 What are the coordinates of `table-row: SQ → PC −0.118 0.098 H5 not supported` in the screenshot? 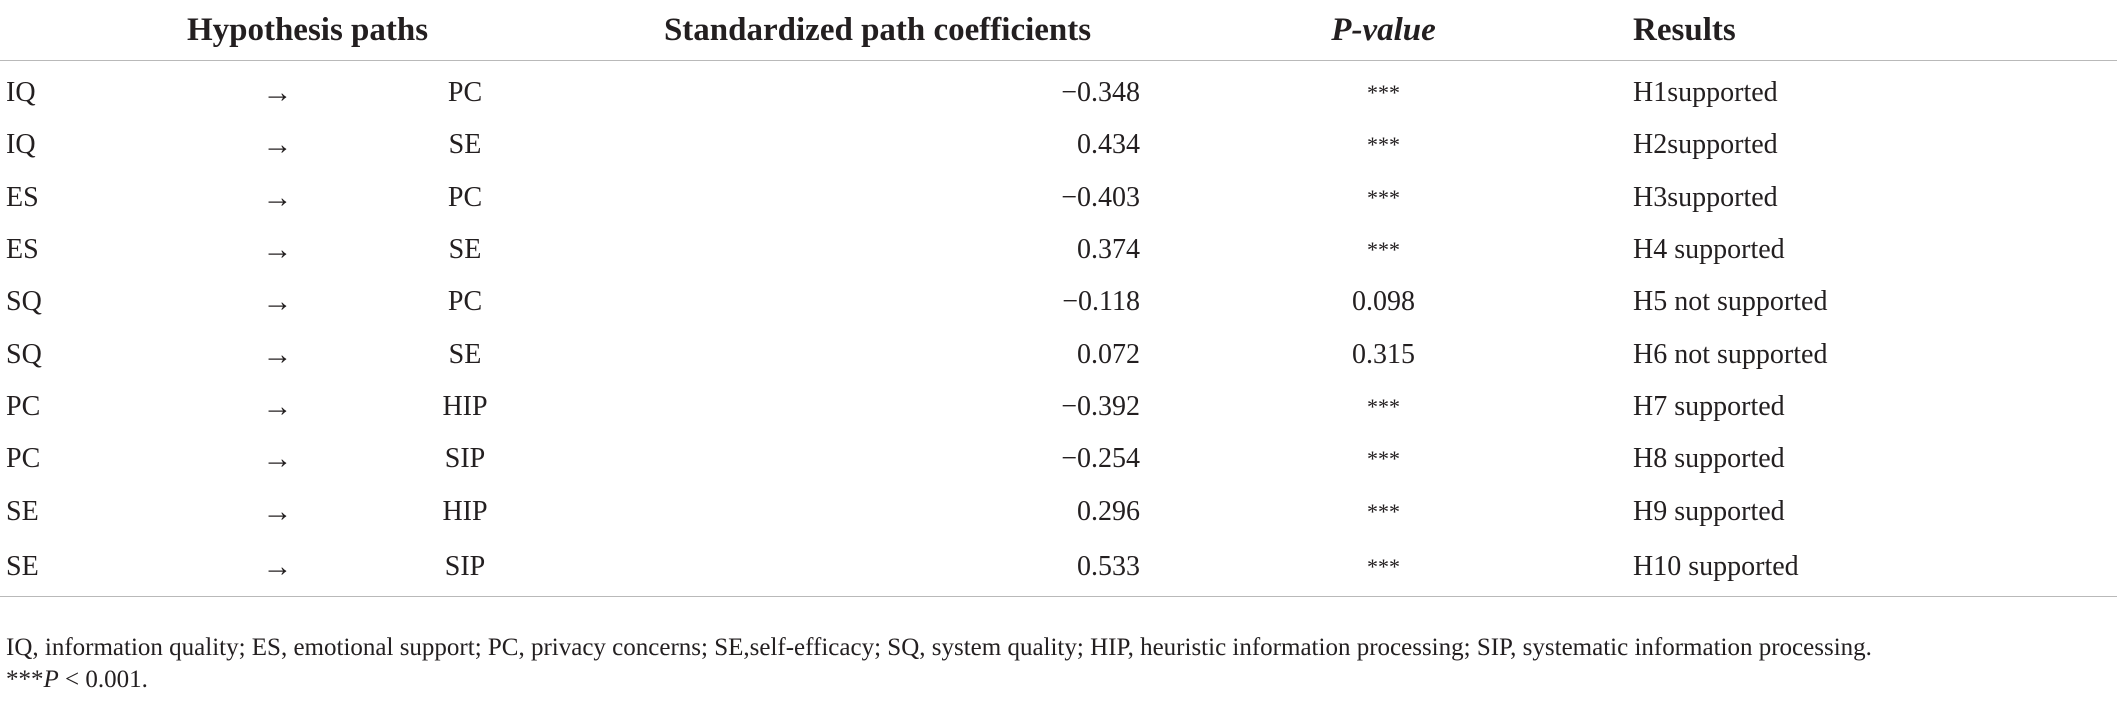 It's located at (1058, 302).